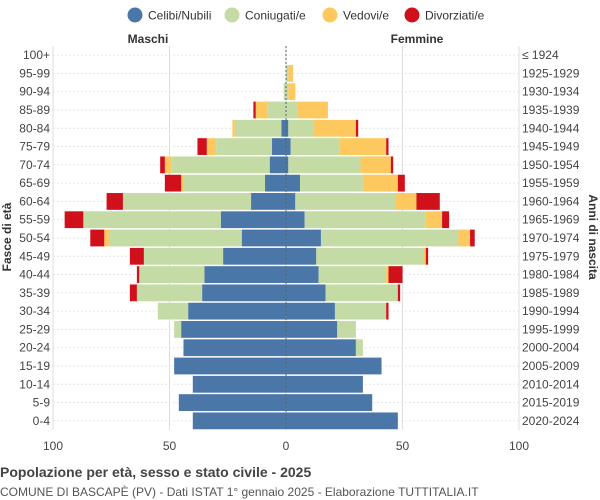 Image resolution: width=600 pixels, height=500 pixels. Describe the element at coordinates (34, 329) in the screenshot. I see `age-group-label: 25-29` at that location.